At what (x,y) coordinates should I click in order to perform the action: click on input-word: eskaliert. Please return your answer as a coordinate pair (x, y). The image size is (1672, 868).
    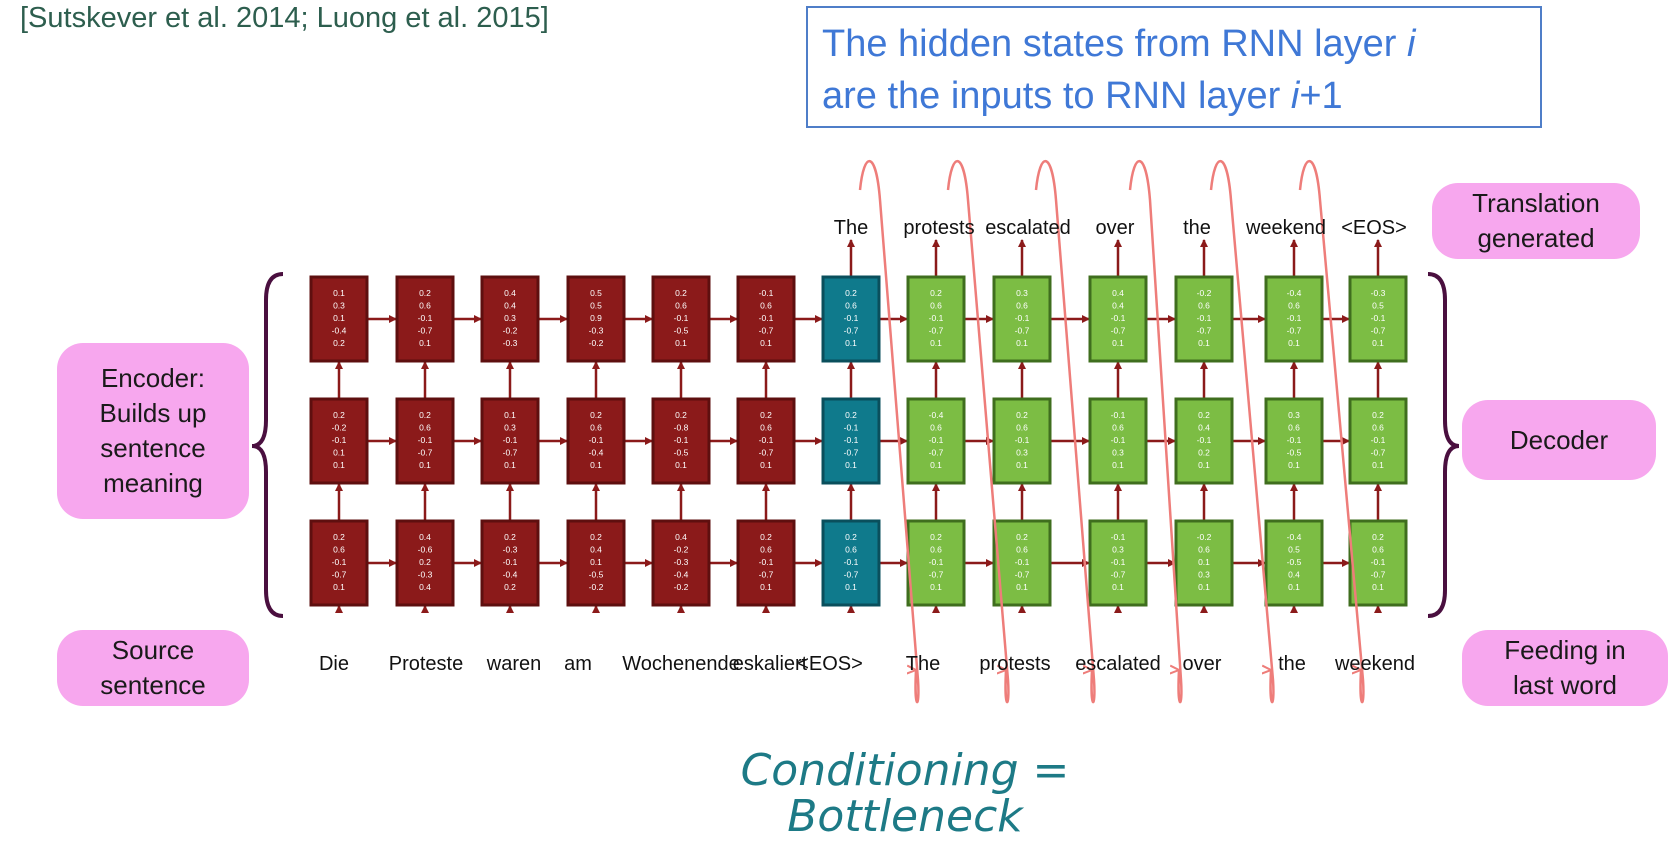
    Looking at the image, I should click on (770, 664).